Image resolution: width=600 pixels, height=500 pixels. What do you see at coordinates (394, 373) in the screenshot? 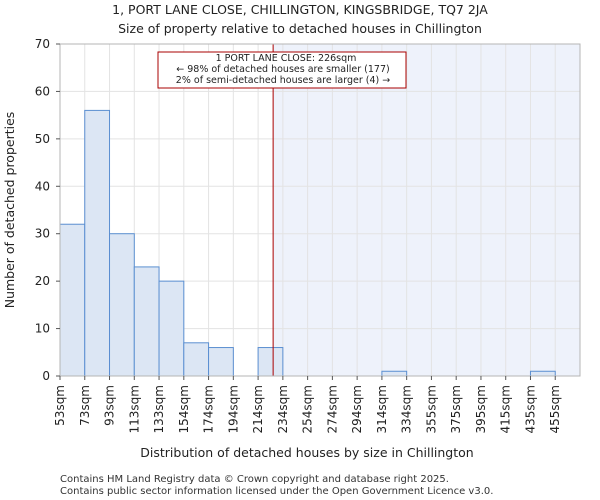
I see `bar-314sqm` at bounding box center [394, 373].